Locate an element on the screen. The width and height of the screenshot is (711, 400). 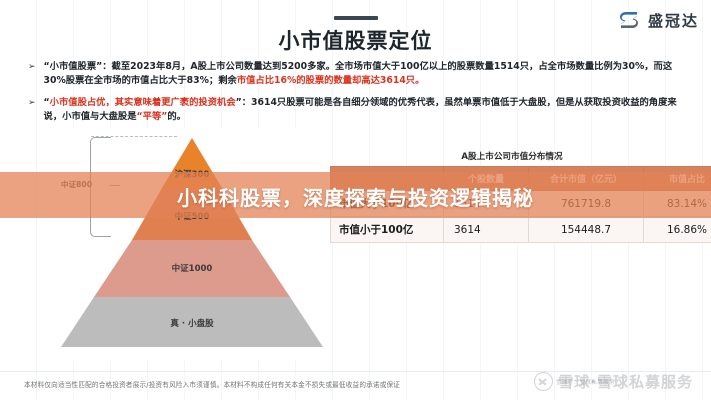
s-mark-icon is located at coordinates (629, 20).